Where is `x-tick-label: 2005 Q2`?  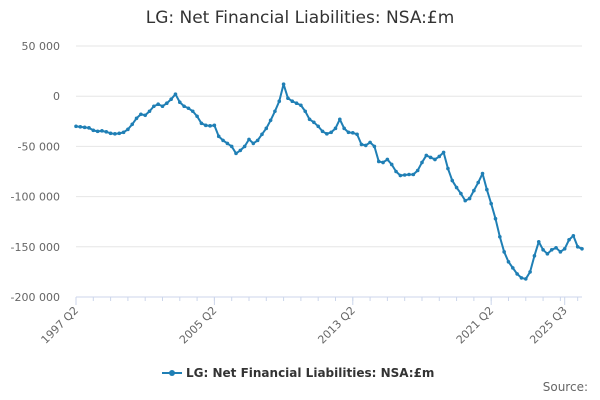 x-tick-label: 2005 Q2 is located at coordinates (198, 325).